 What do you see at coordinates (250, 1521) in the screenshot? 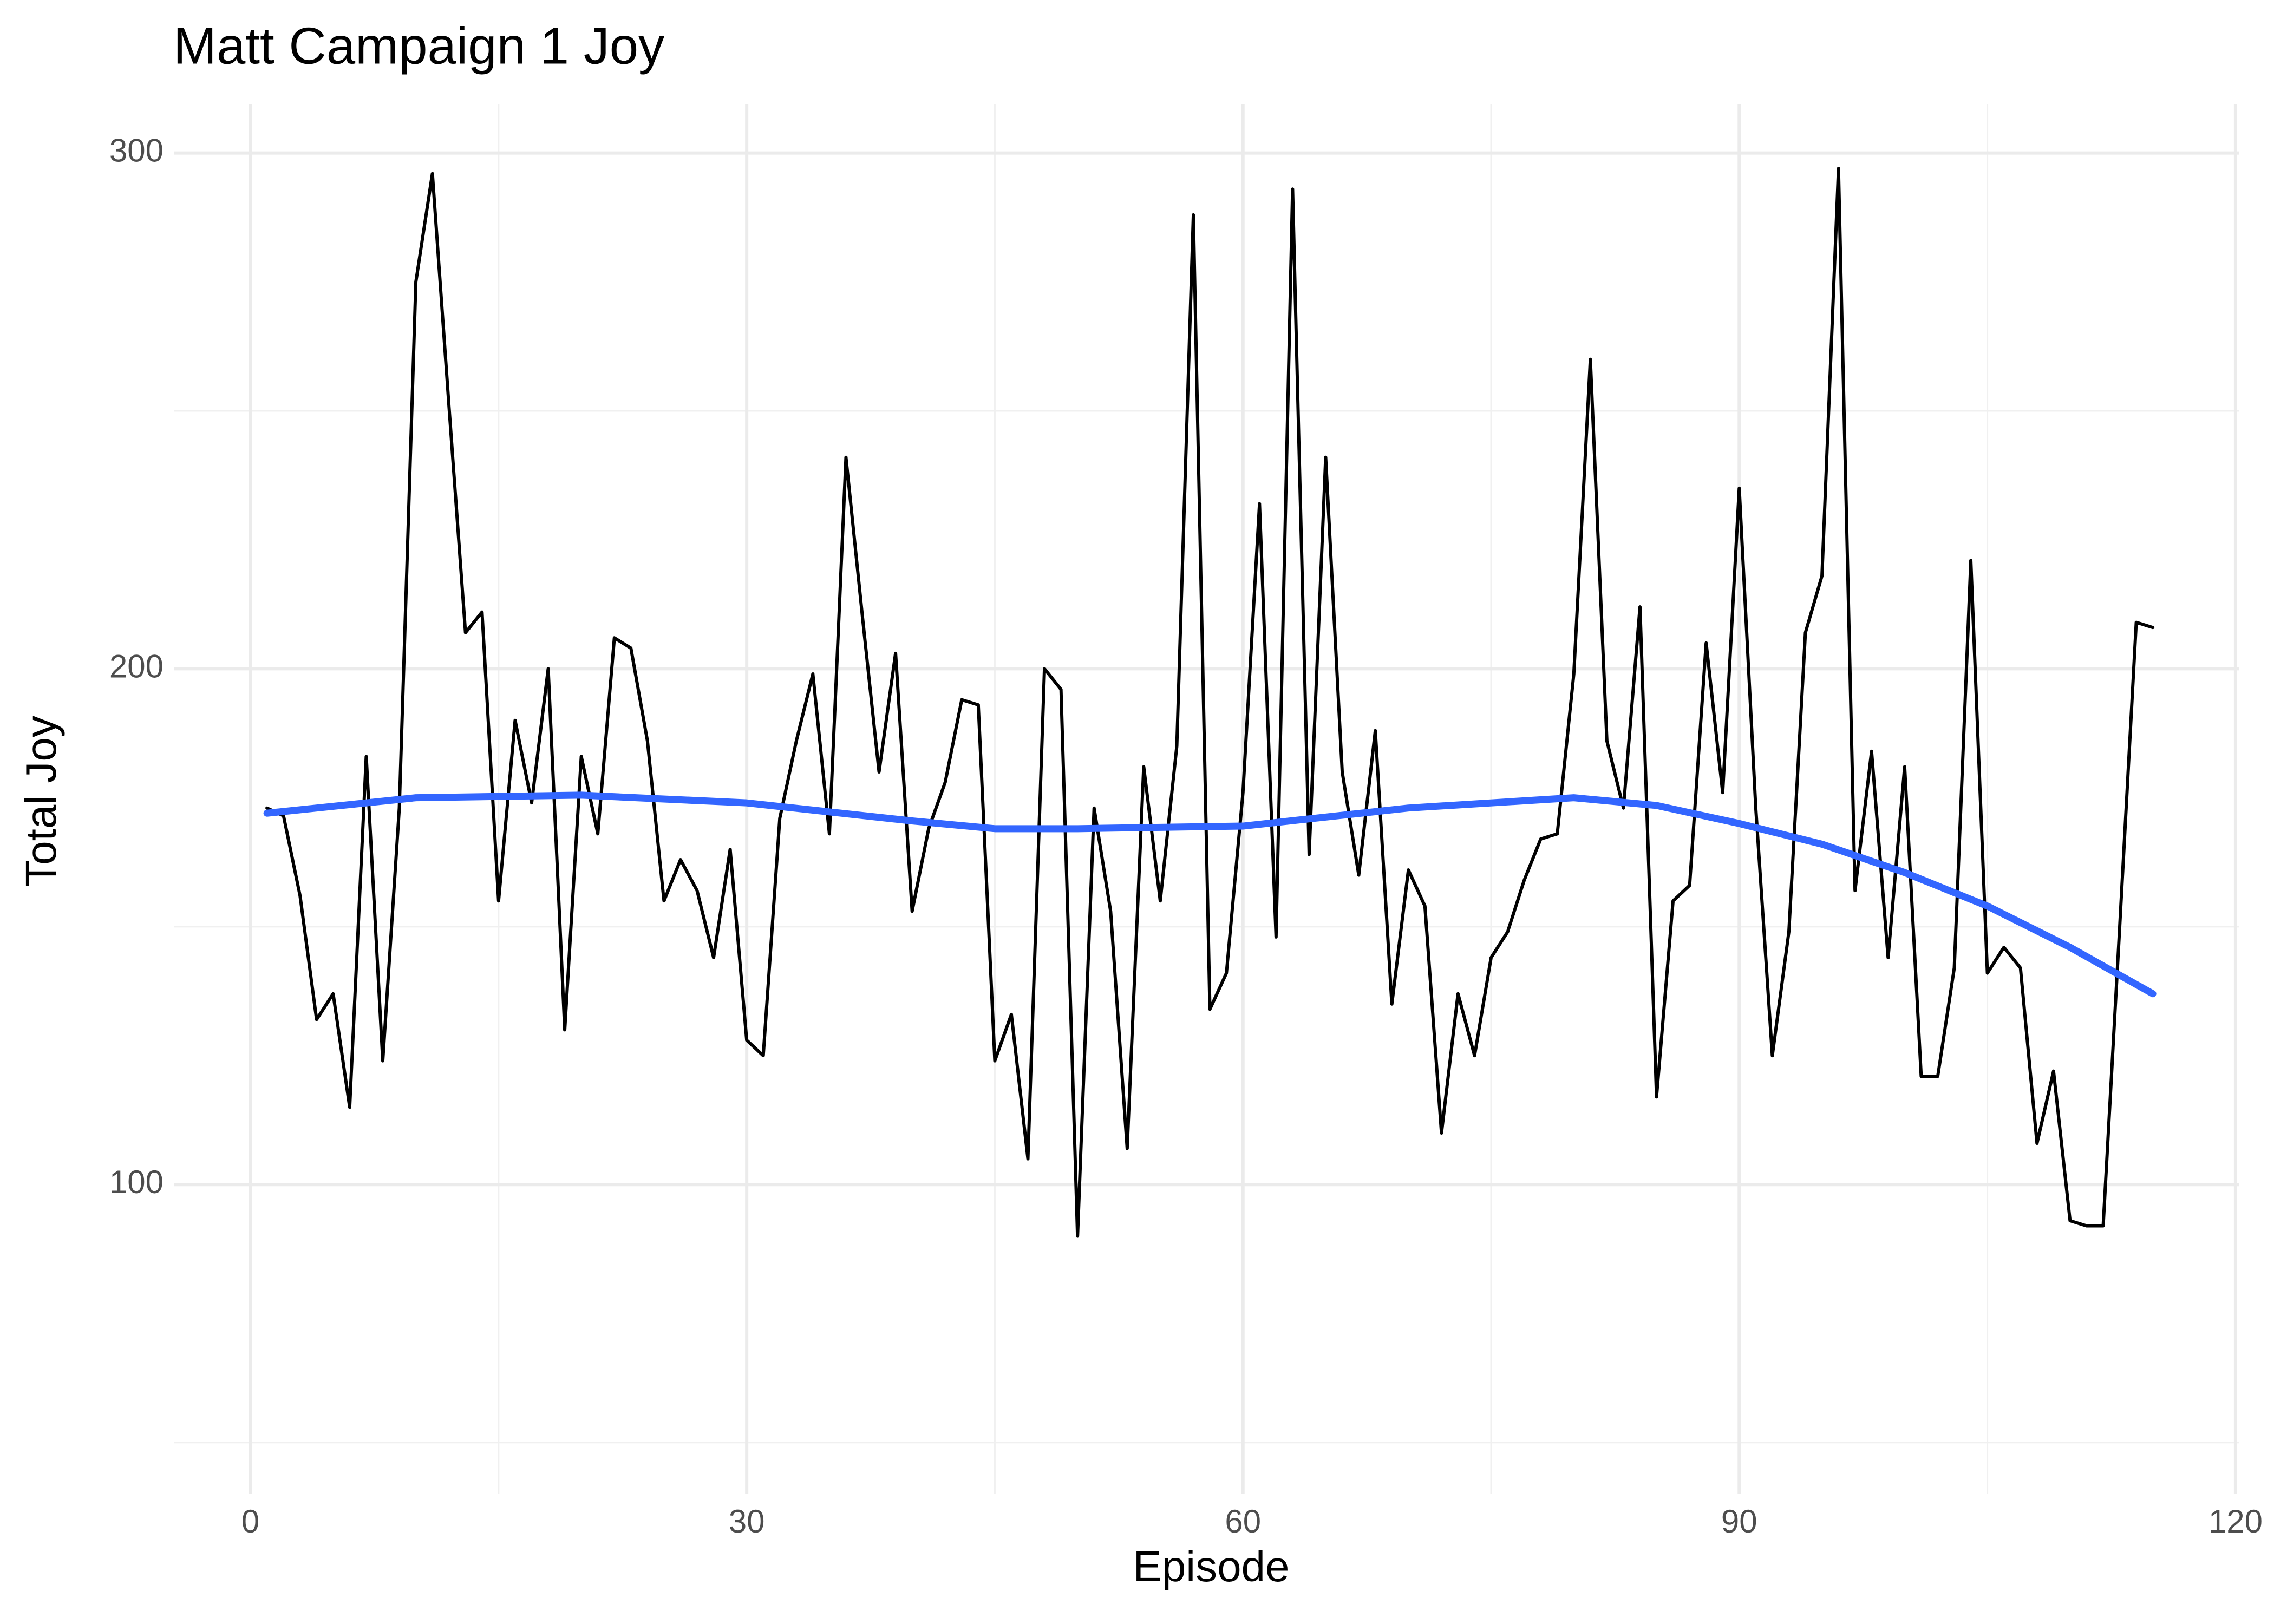
I see `x-tick-label: 0` at bounding box center [250, 1521].